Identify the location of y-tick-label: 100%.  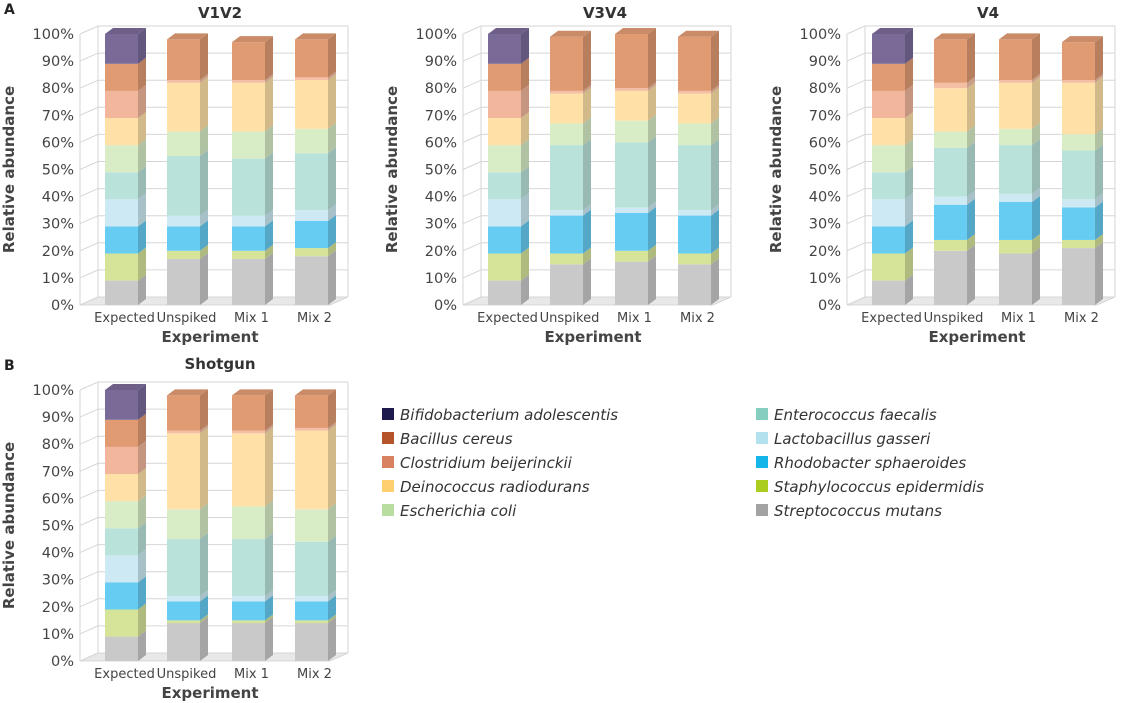
(436, 35).